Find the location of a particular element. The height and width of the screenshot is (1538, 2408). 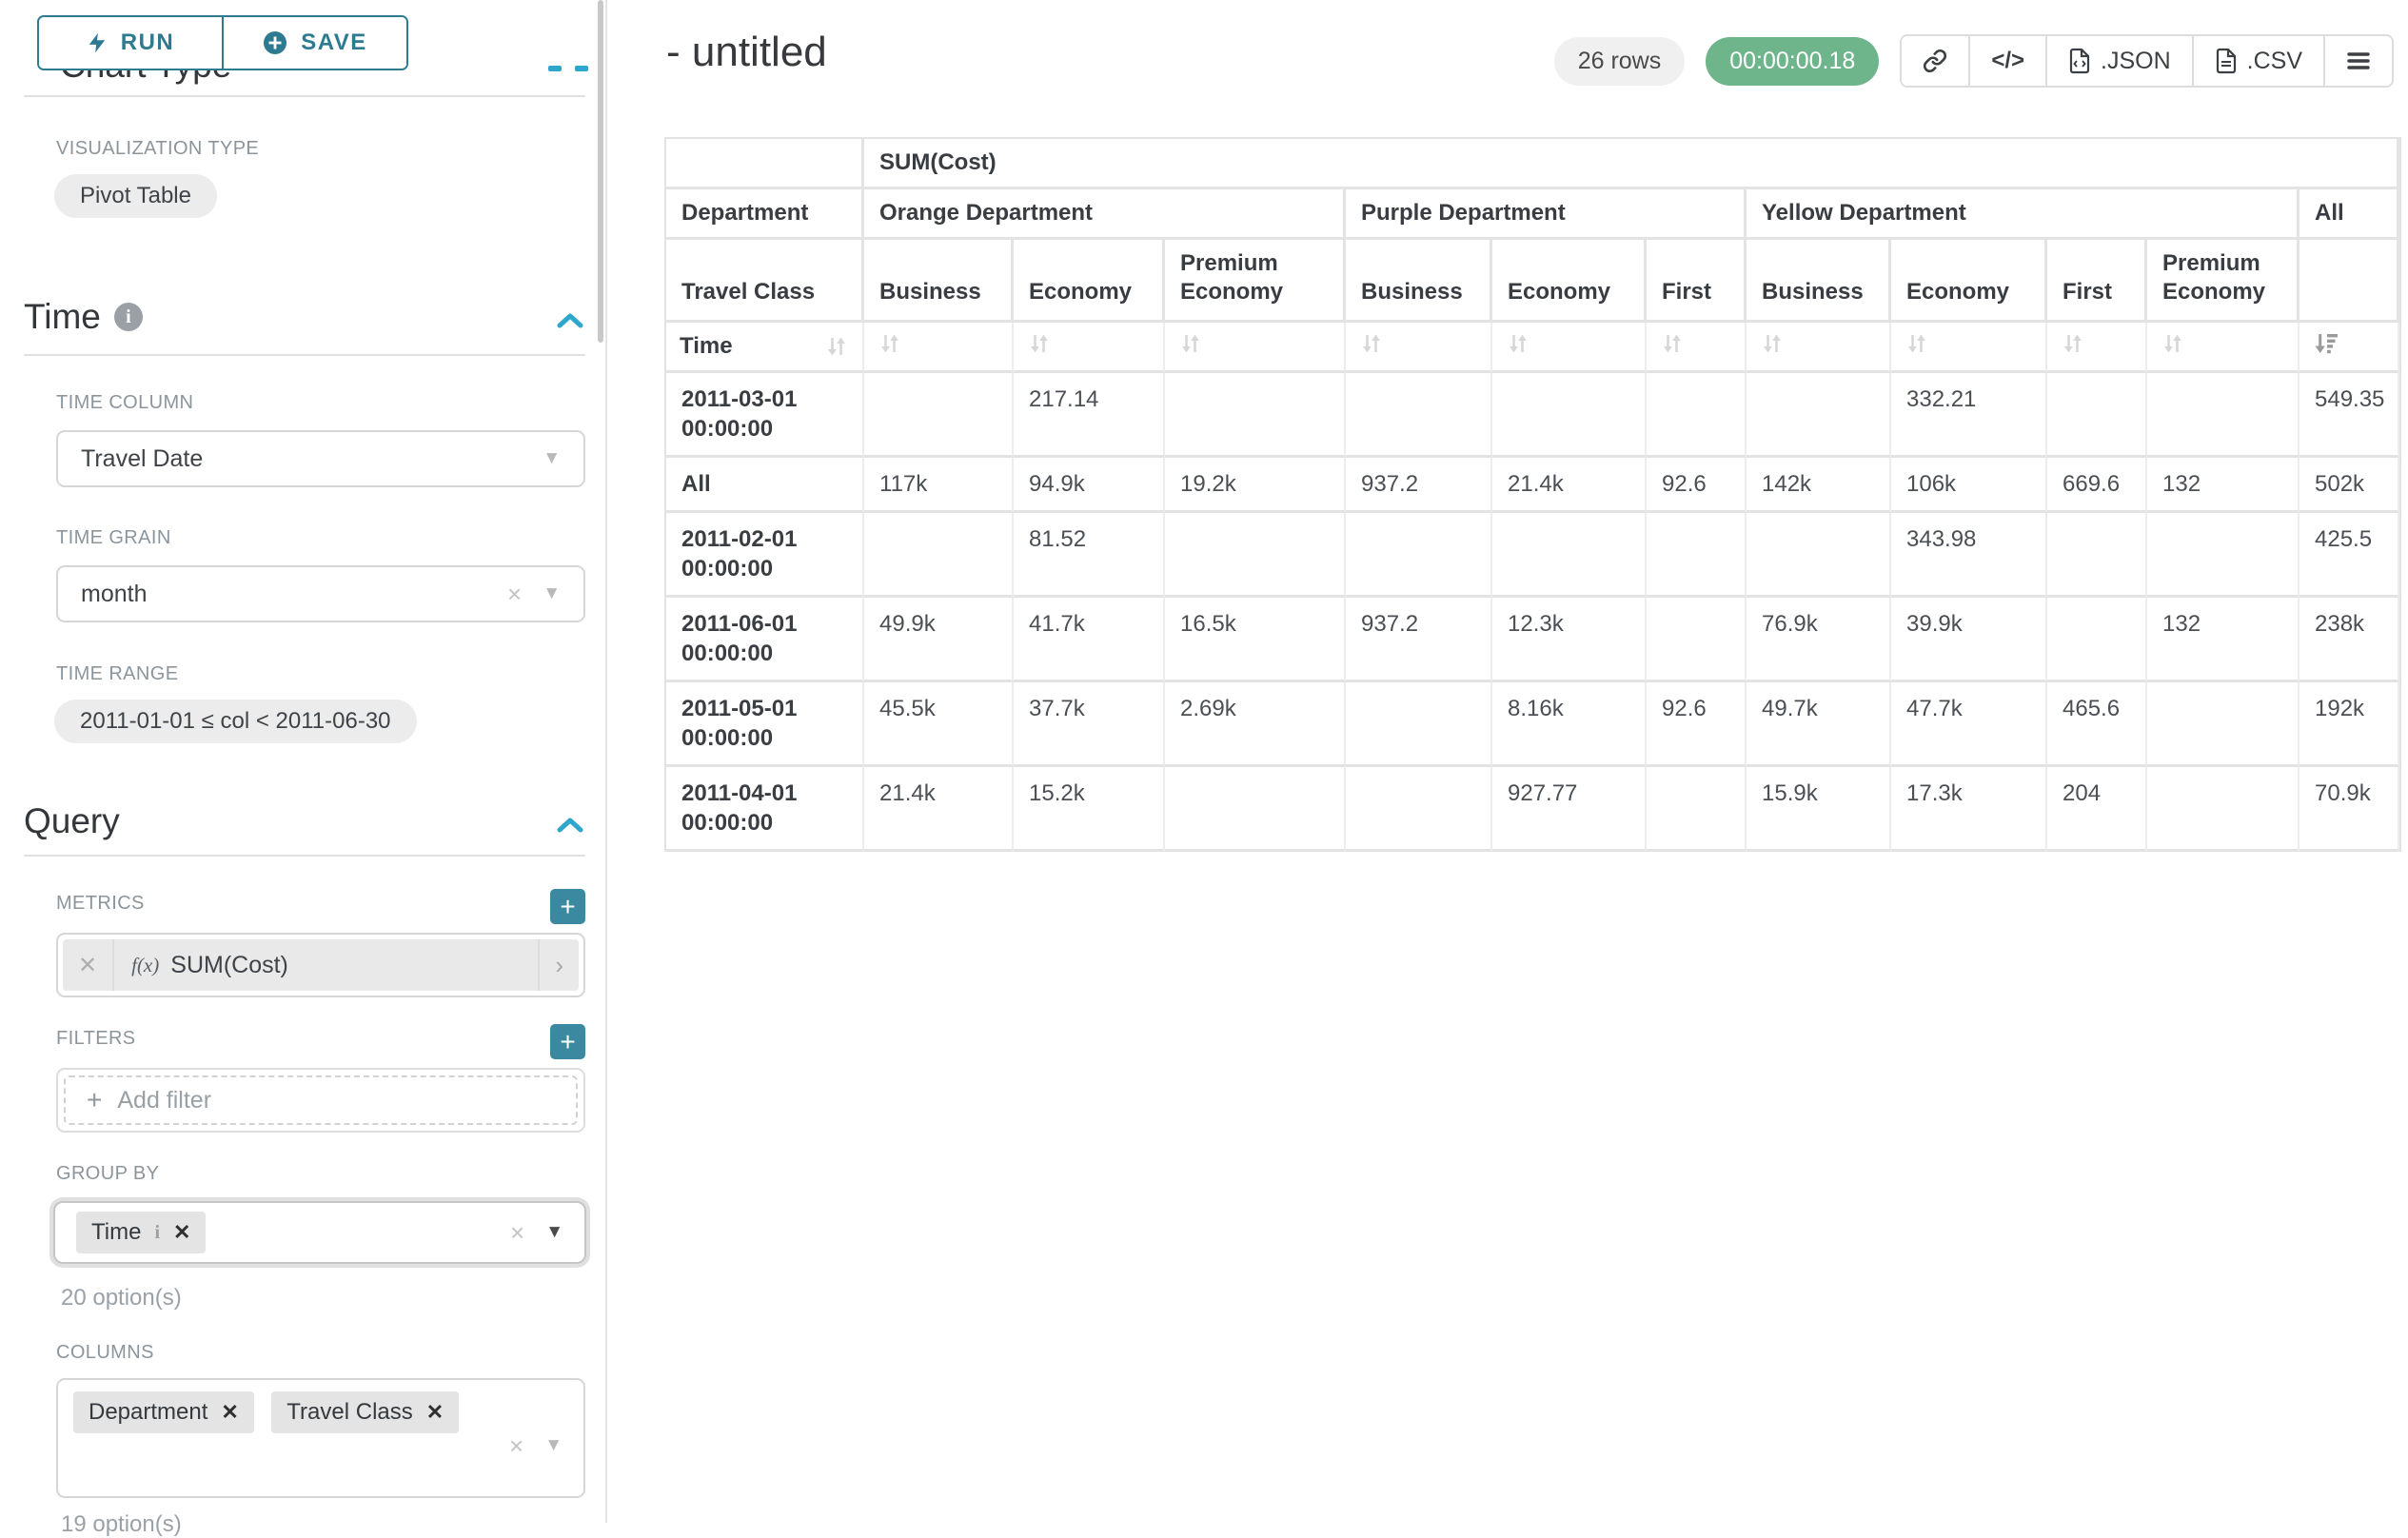

copy-link-button is located at coordinates (1935, 61).